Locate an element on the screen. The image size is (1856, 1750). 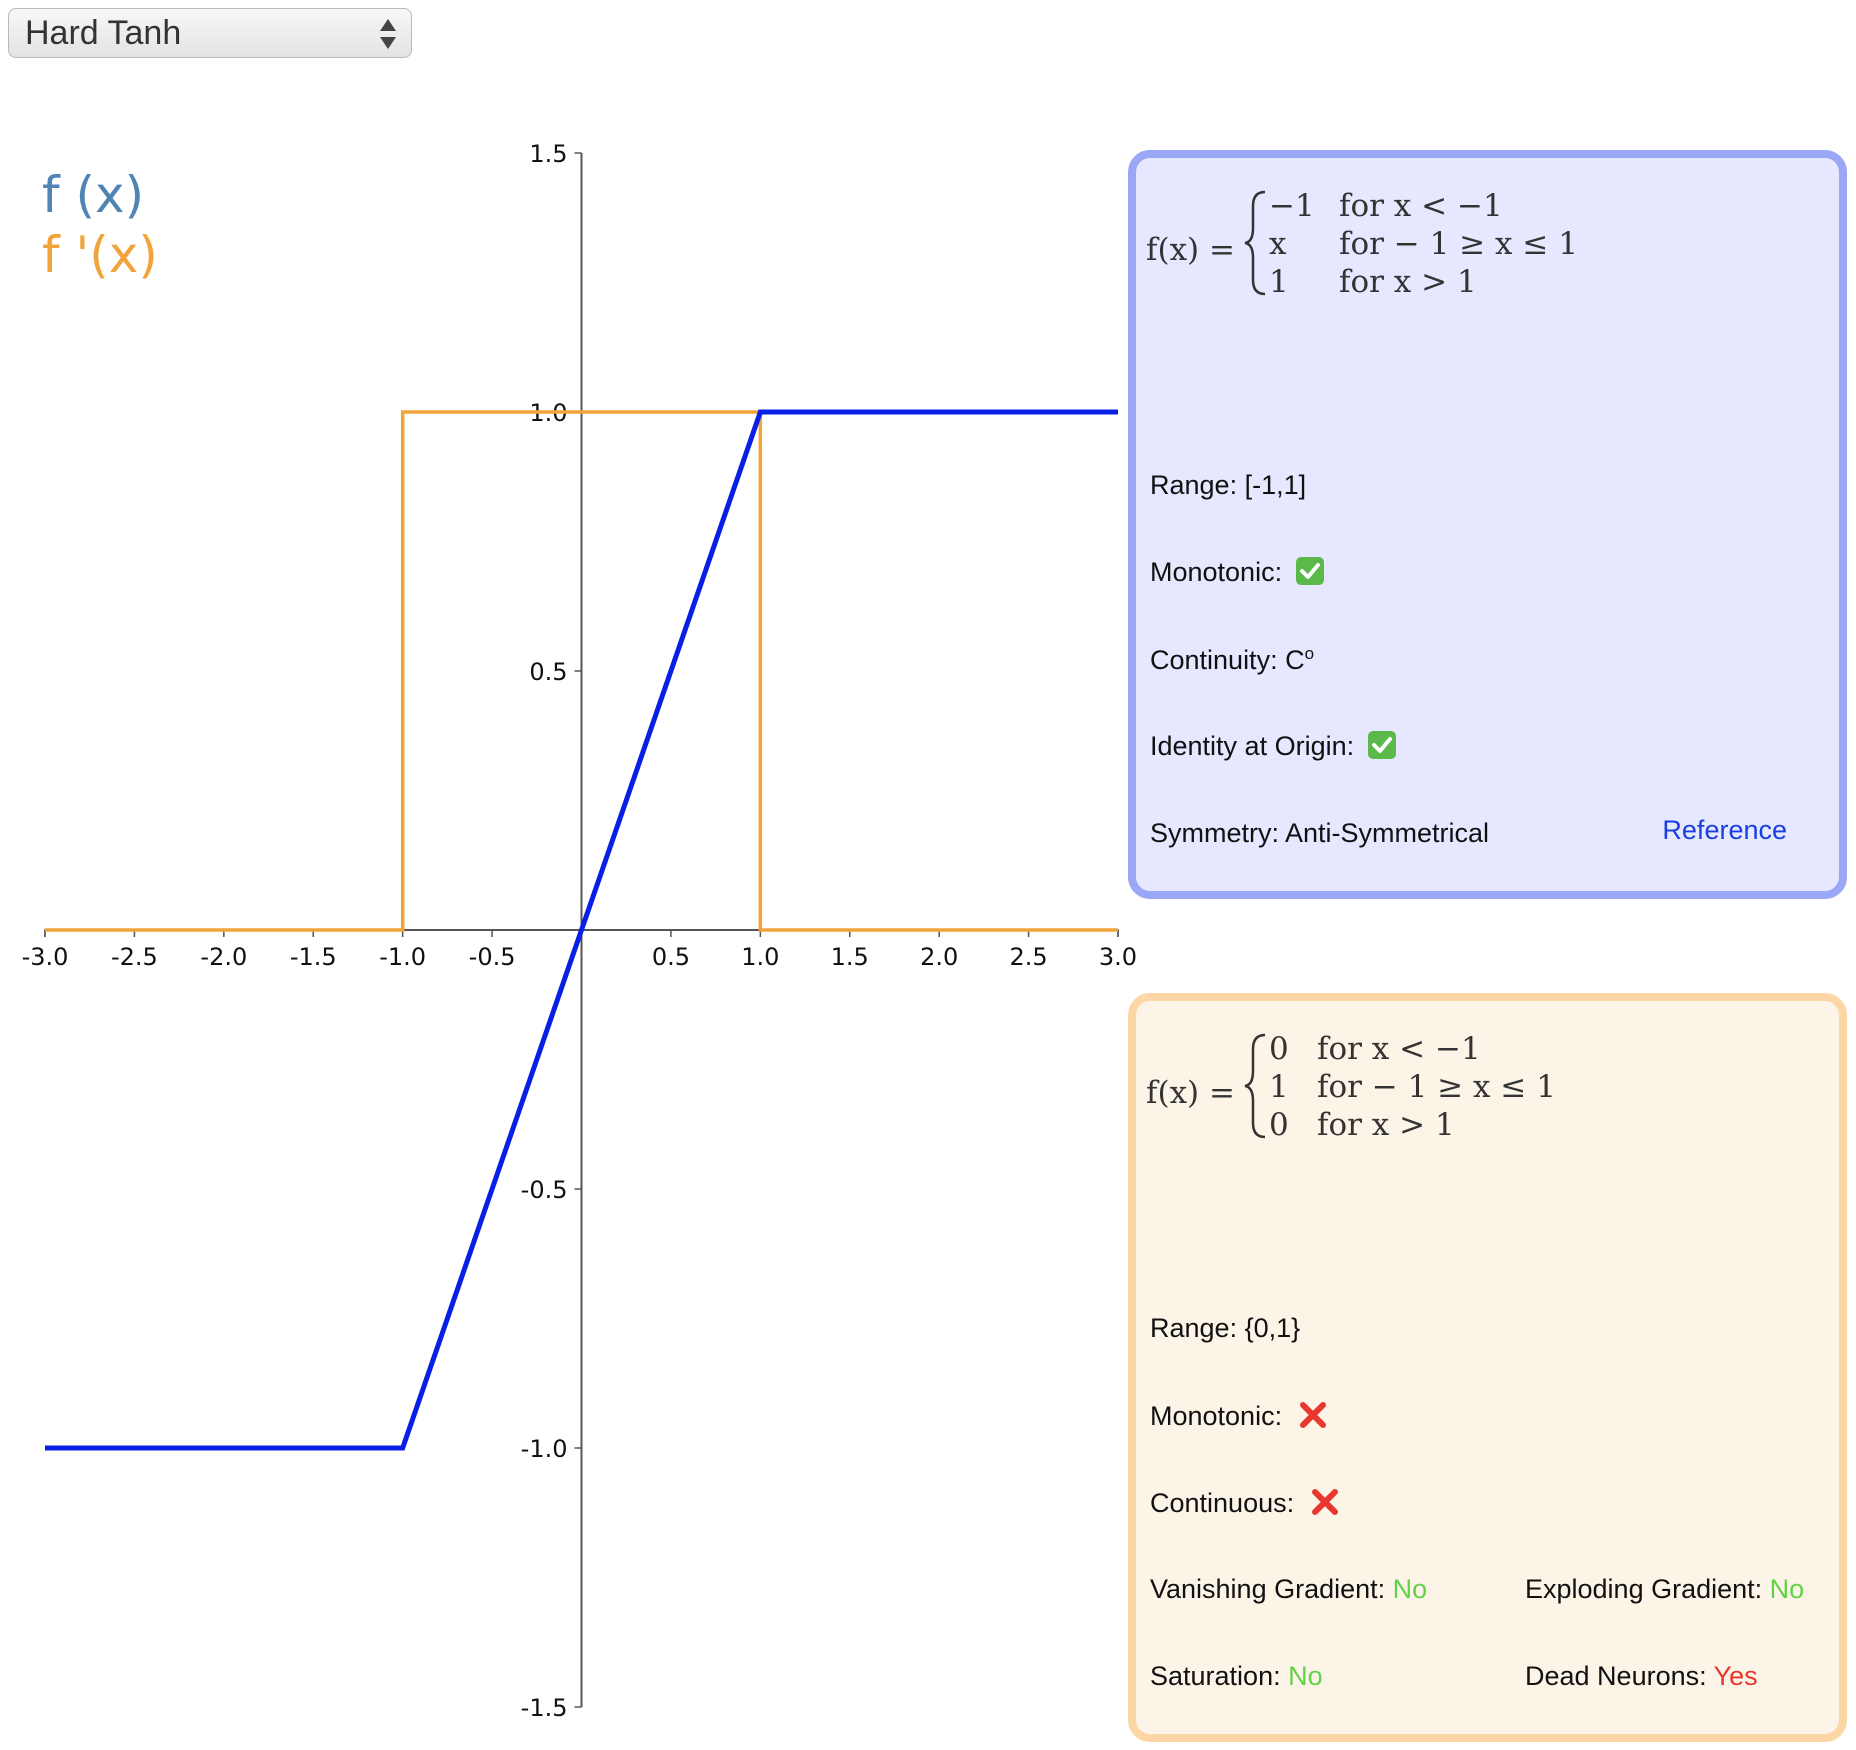
select-arrows-icon is located at coordinates (388, 34).